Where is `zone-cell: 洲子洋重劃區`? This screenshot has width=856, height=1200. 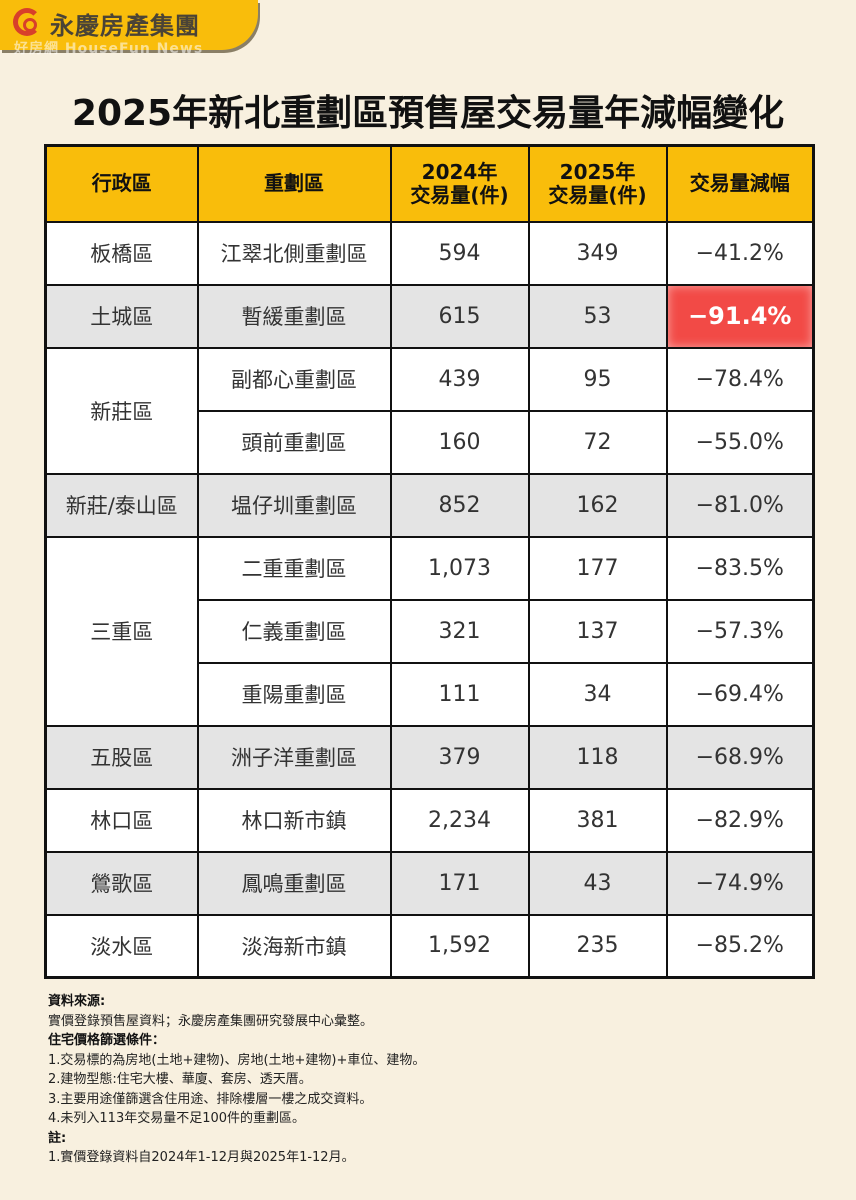 zone-cell: 洲子洋重劃區 is located at coordinates (294, 757).